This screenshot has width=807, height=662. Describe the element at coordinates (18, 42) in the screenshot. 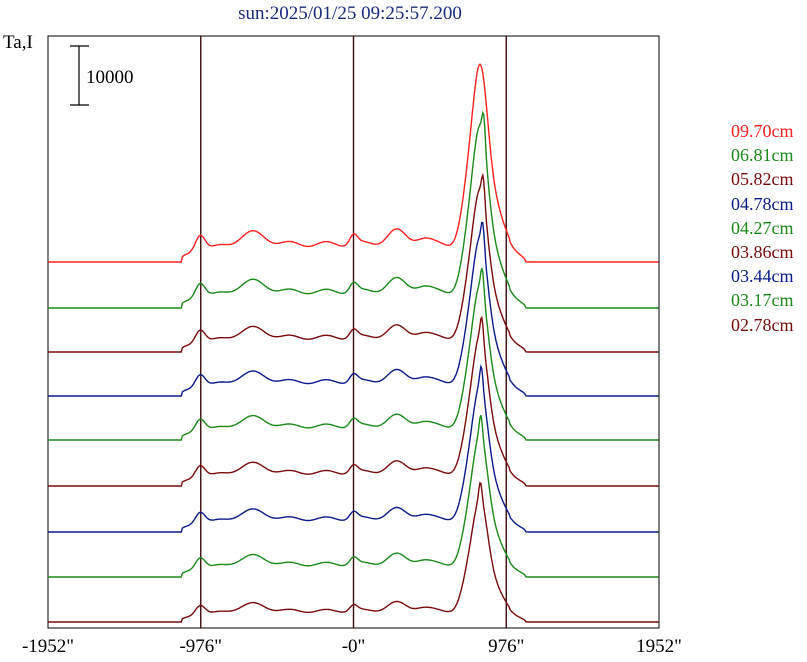

I see `y-axis-label: Ta,I` at that location.